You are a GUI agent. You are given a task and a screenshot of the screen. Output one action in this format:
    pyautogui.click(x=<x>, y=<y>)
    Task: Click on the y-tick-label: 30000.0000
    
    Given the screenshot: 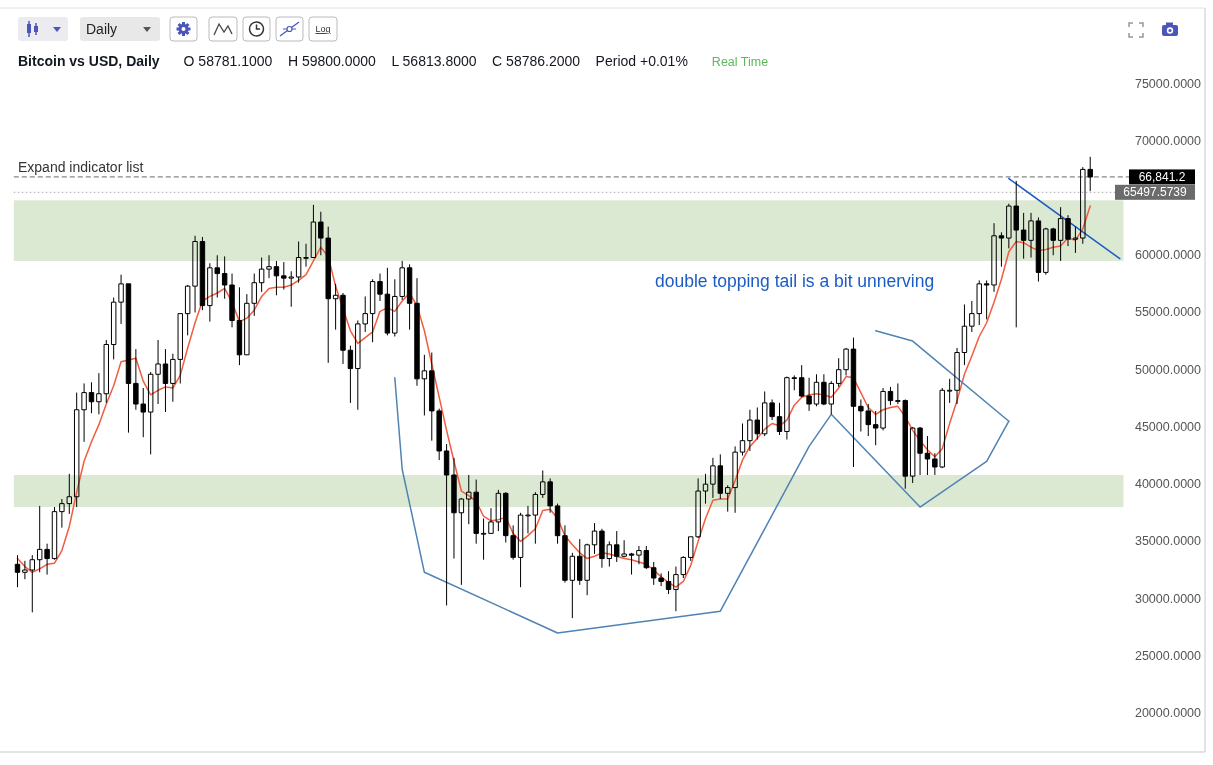 What is the action you would take?
    pyautogui.click(x=1168, y=598)
    